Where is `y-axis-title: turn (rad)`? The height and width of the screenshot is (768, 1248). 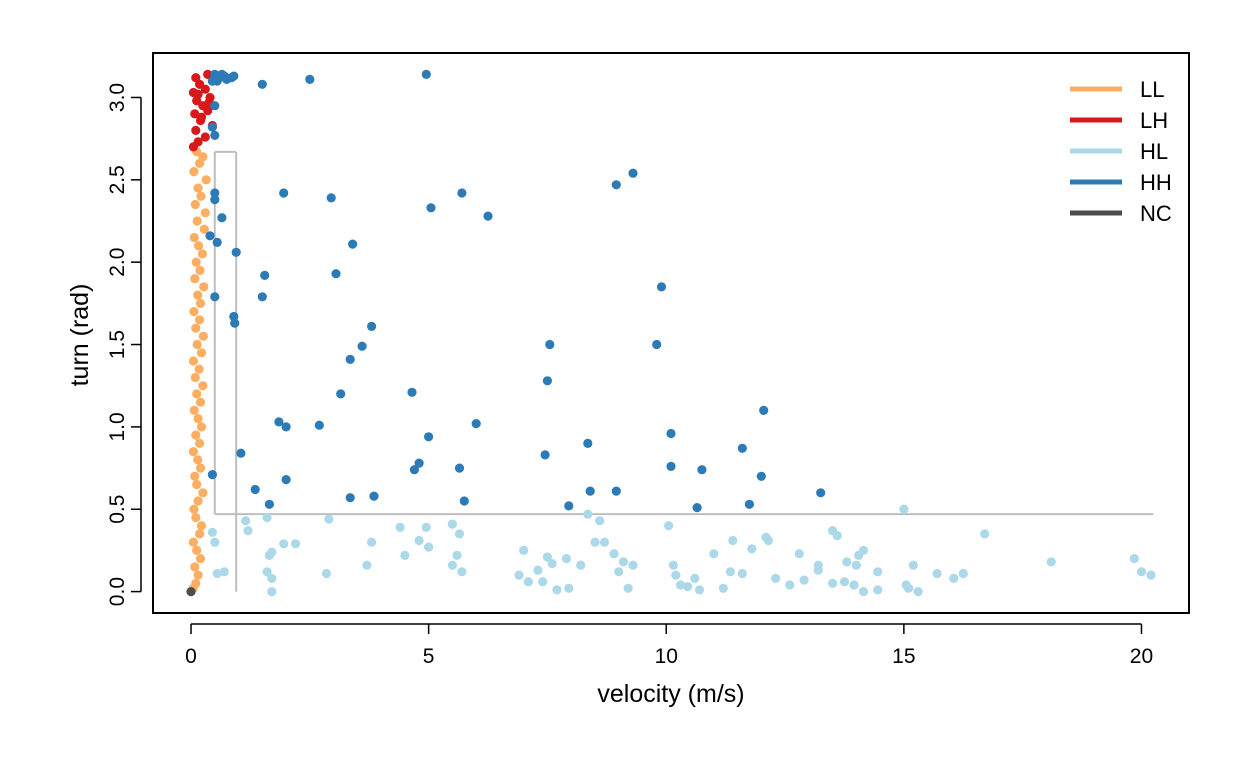
y-axis-title: turn (rad) is located at coordinates (80, 335).